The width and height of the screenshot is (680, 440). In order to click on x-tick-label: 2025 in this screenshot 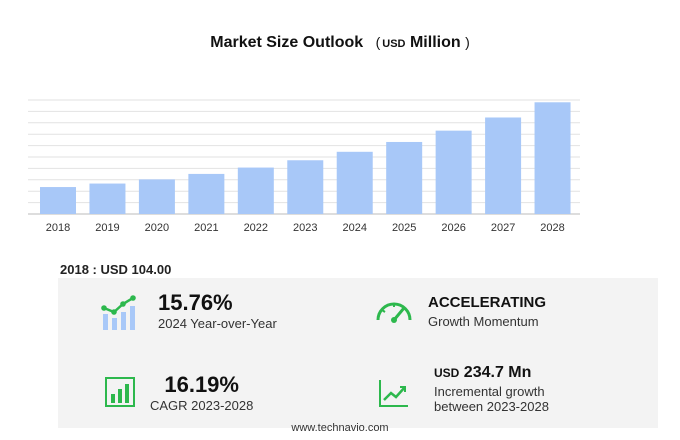, I will do `click(404, 228)`.